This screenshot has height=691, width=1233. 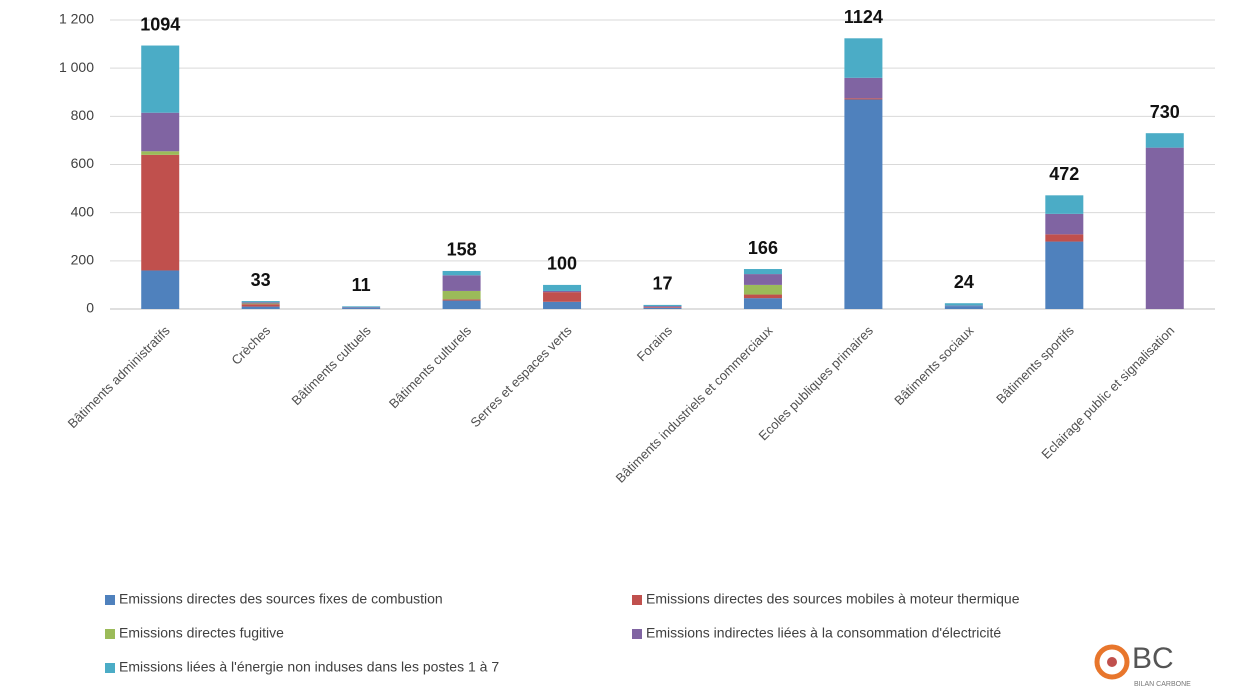 I want to click on total-label: 1124, so click(x=863, y=17).